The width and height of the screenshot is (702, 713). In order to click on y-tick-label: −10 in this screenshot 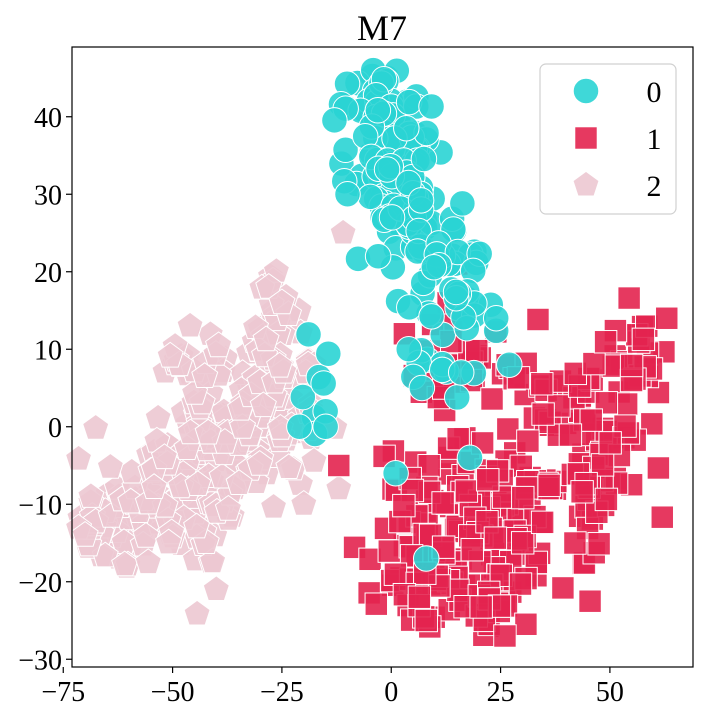, I will do `click(40, 505)`.